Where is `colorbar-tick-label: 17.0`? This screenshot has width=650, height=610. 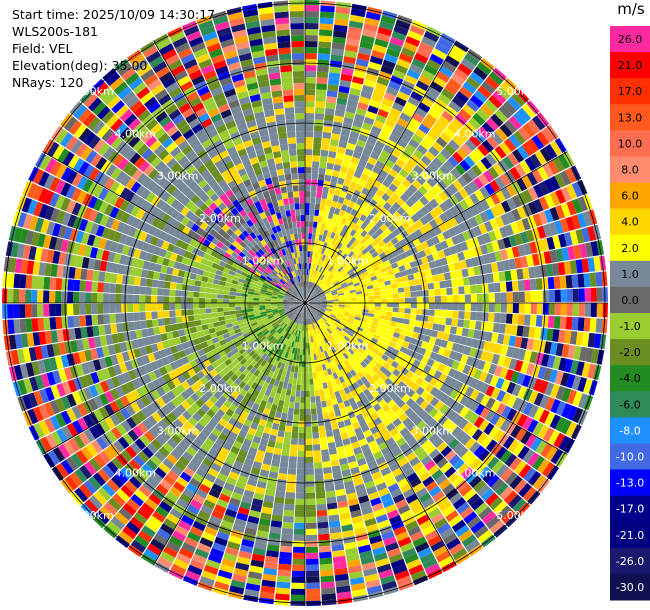
colorbar-tick-label: 17.0 is located at coordinates (630, 91).